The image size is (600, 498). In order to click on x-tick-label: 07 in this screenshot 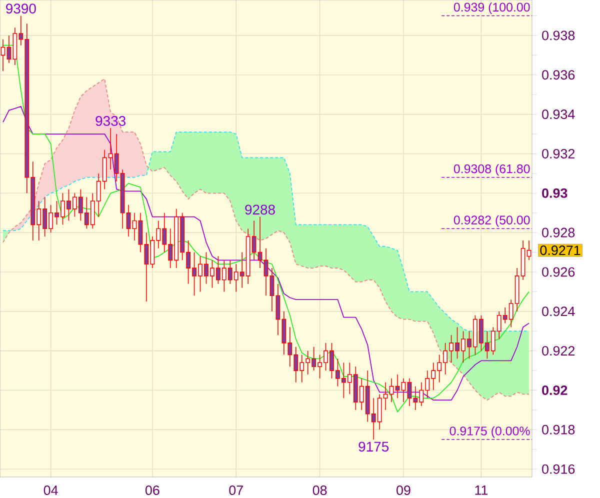, I will do `click(236, 491)`.